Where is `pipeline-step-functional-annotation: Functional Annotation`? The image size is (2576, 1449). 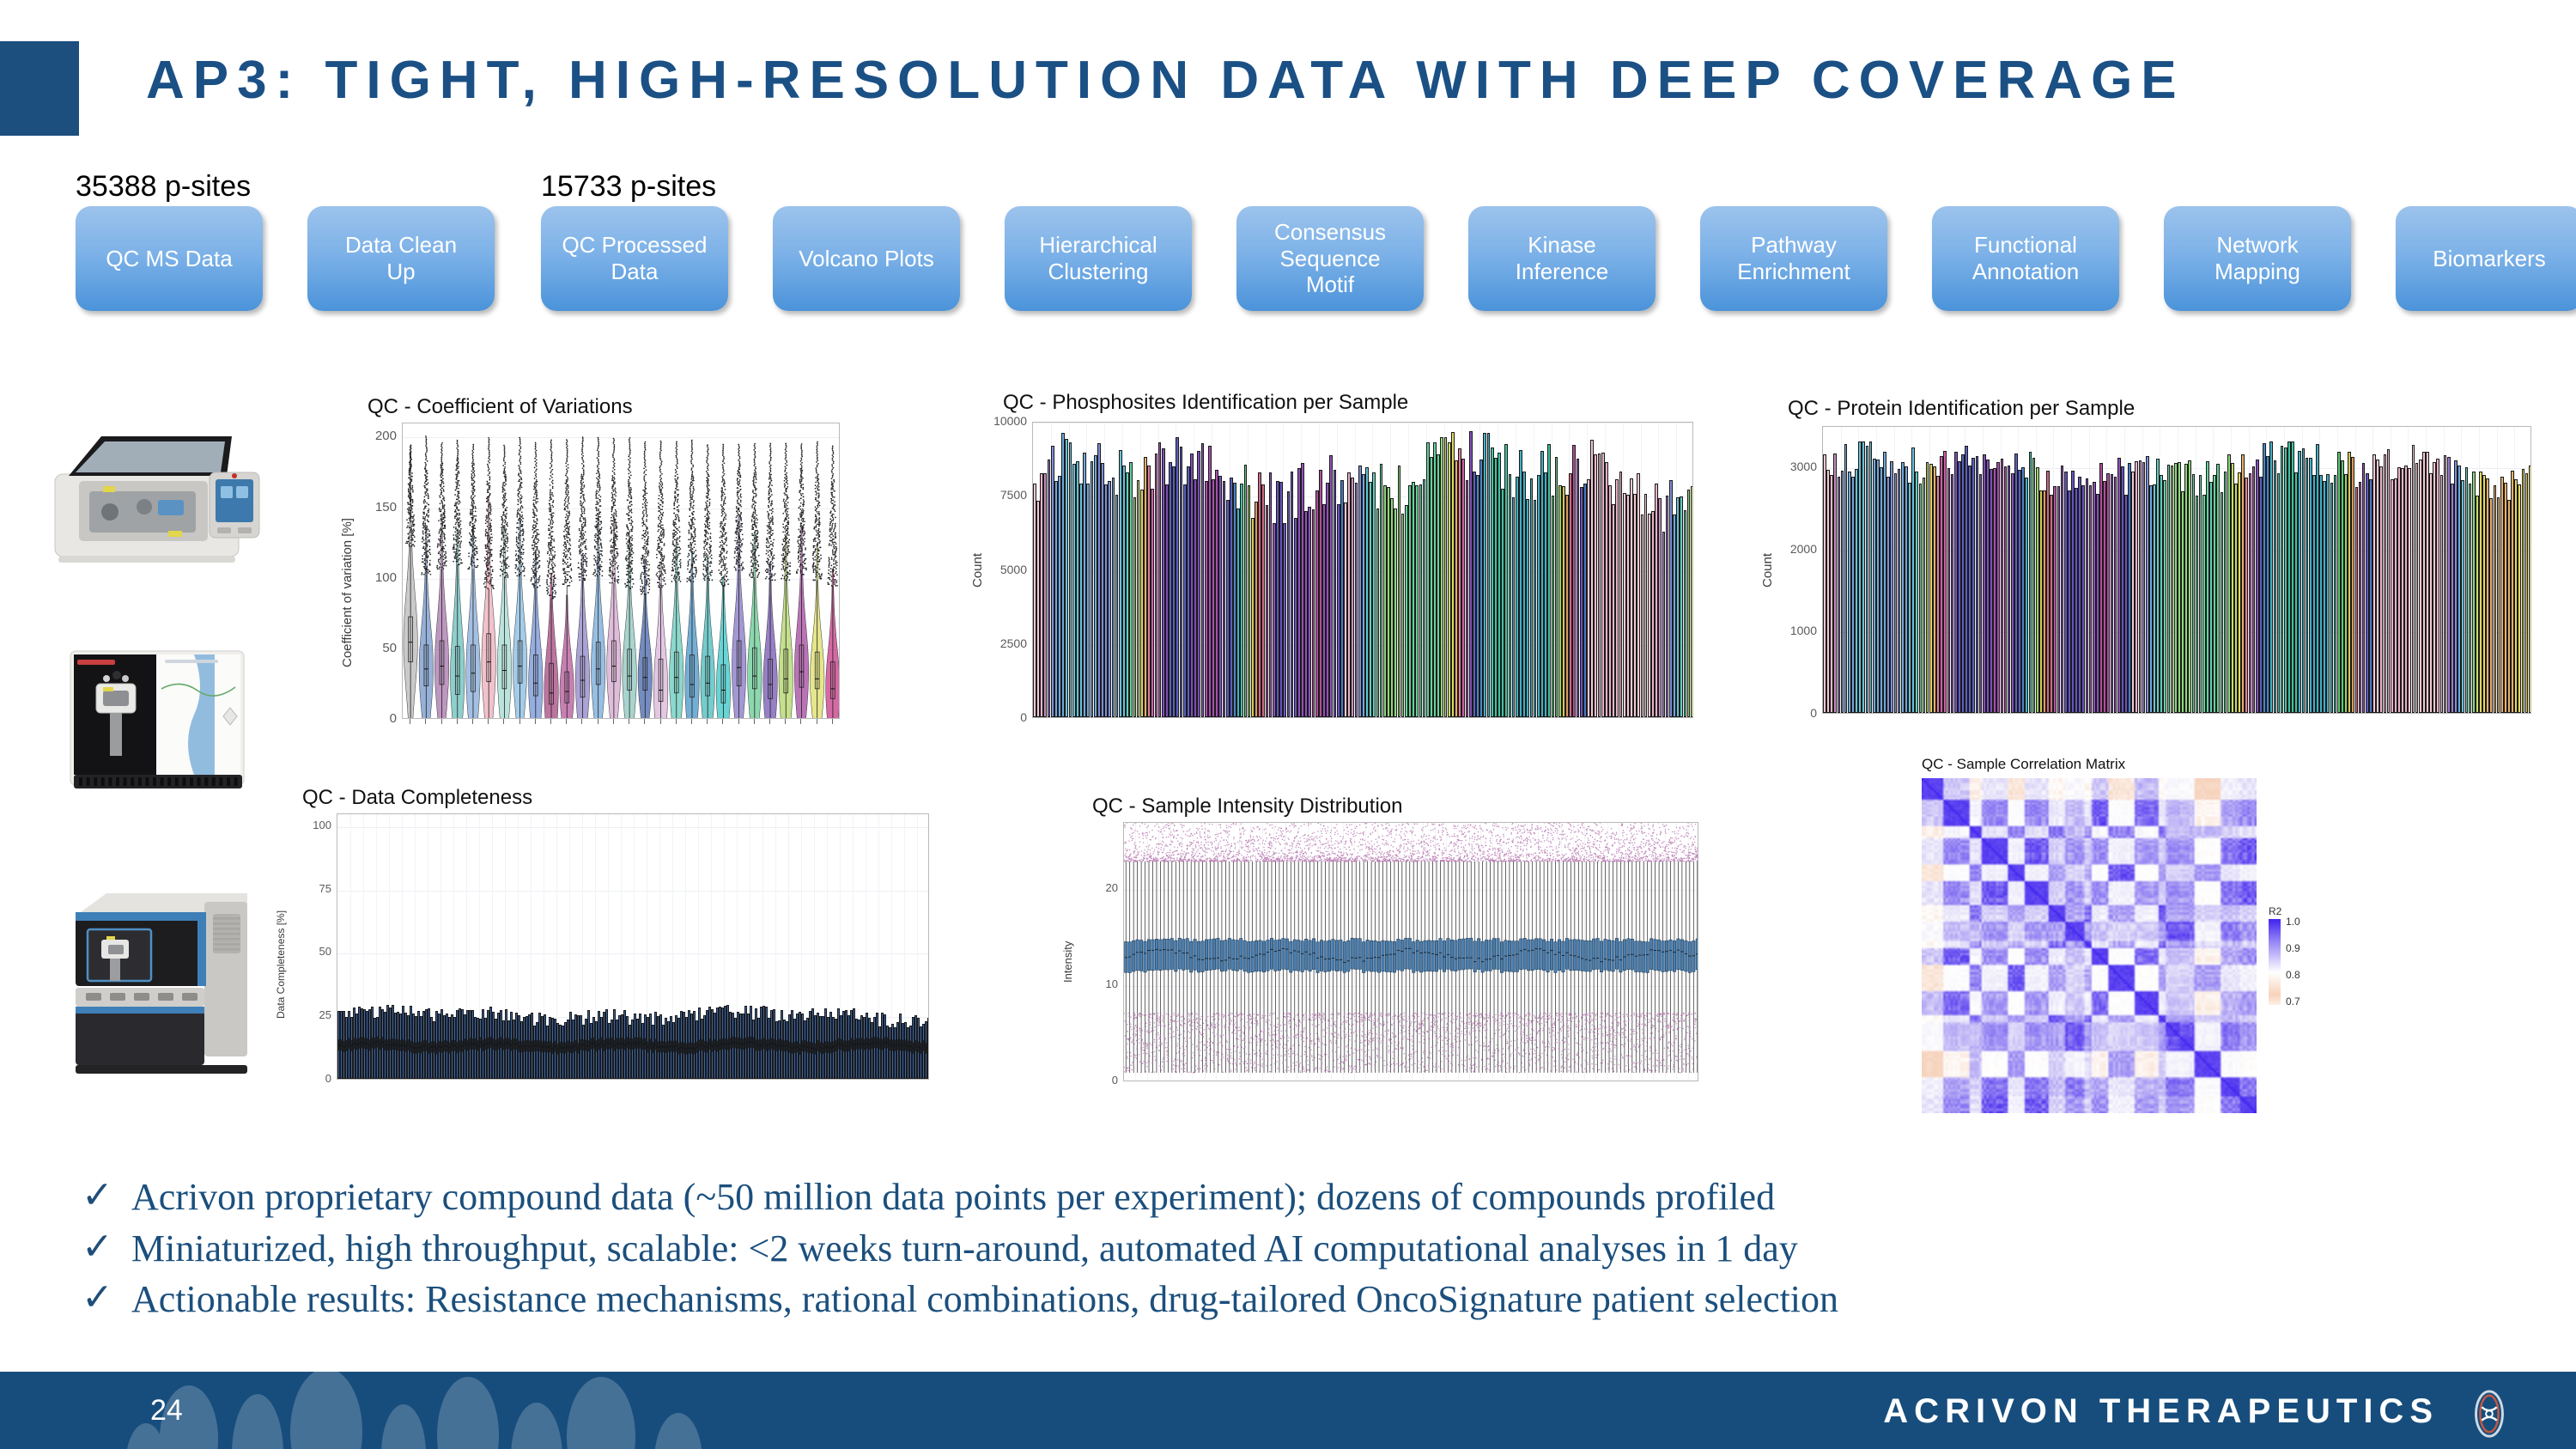
pipeline-step-functional-annotation: Functional Annotation is located at coordinates (2026, 258).